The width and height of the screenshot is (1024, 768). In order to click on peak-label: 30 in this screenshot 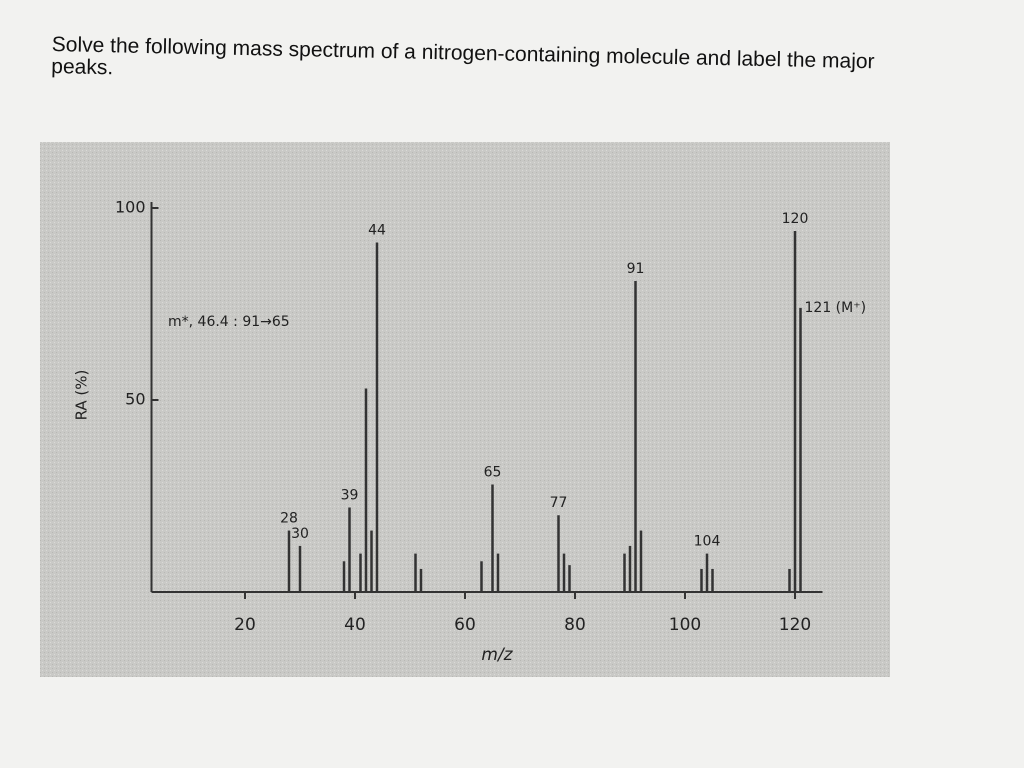, I will do `click(300, 534)`.